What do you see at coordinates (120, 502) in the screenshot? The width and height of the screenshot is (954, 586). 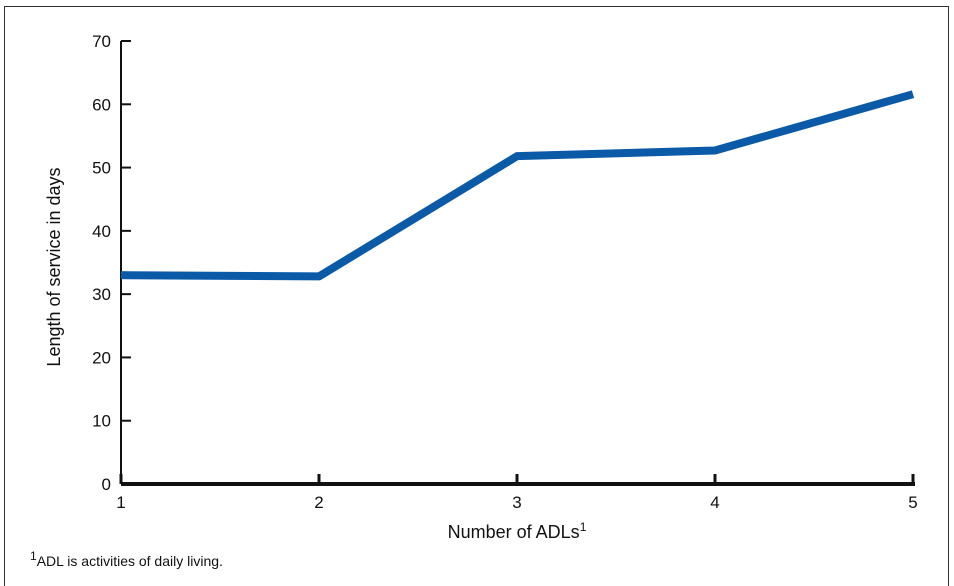 I see `x-tick-label: 1` at bounding box center [120, 502].